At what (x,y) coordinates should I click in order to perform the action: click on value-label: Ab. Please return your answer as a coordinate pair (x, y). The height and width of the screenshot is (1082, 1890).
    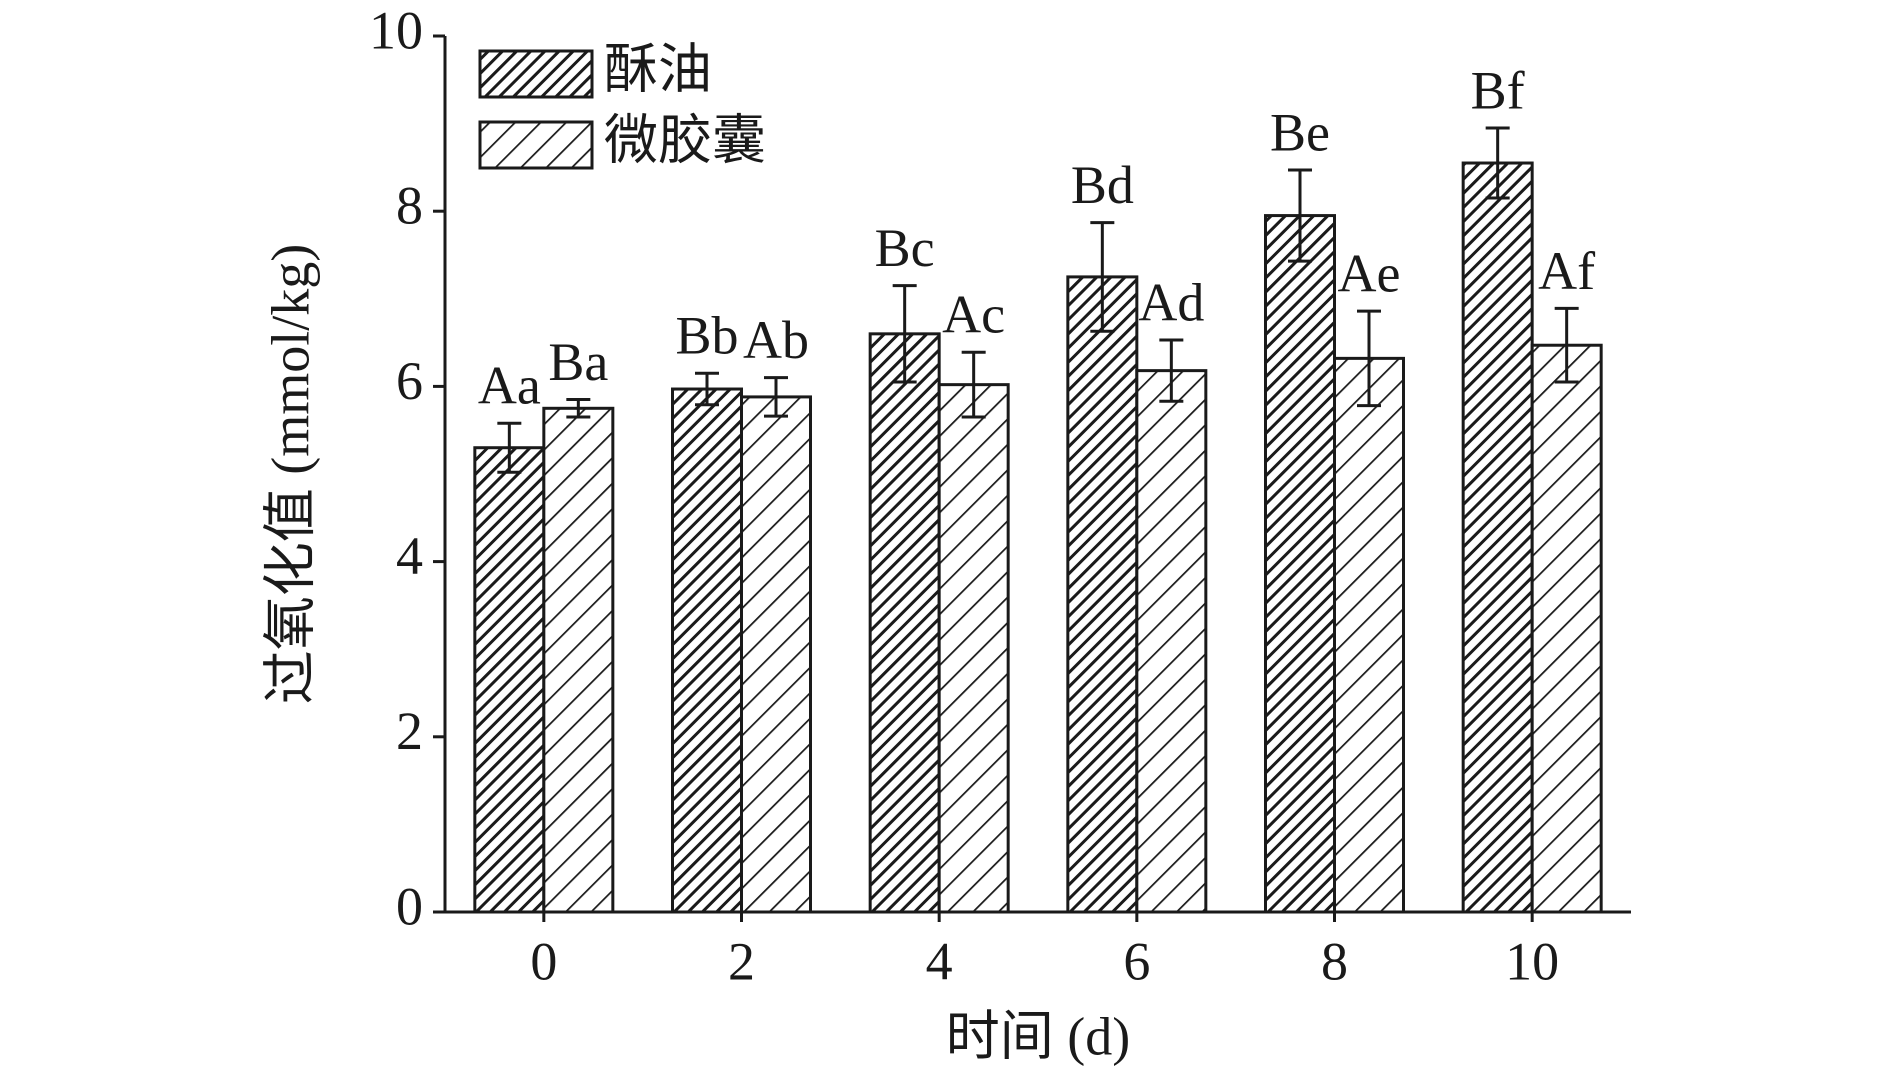
    Looking at the image, I should click on (776, 340).